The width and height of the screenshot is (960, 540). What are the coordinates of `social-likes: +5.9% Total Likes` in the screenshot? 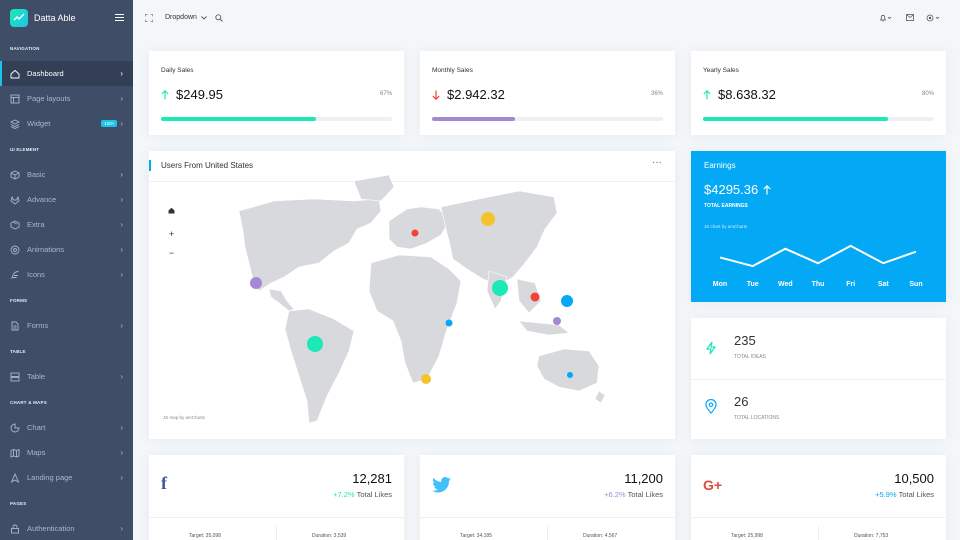 It's located at (904, 494).